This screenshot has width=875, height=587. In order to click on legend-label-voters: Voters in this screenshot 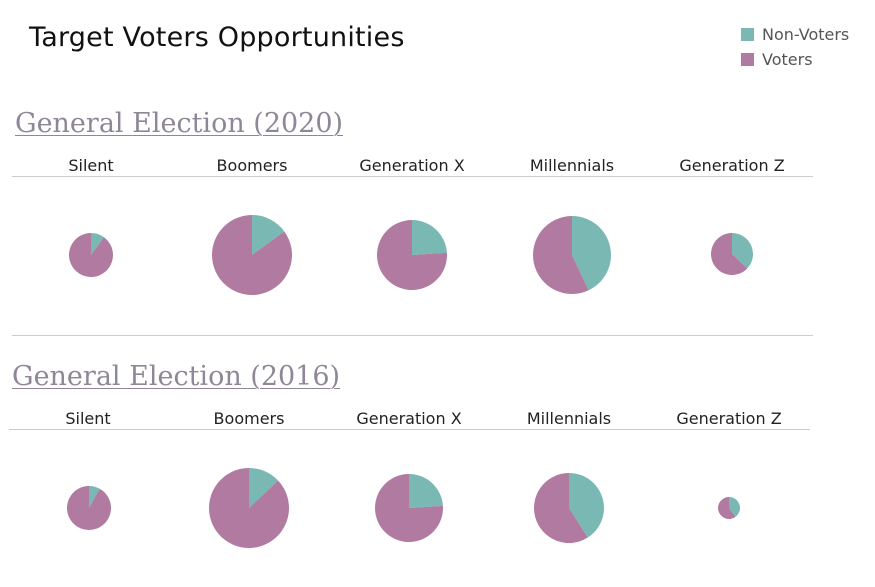, I will do `click(787, 59)`.